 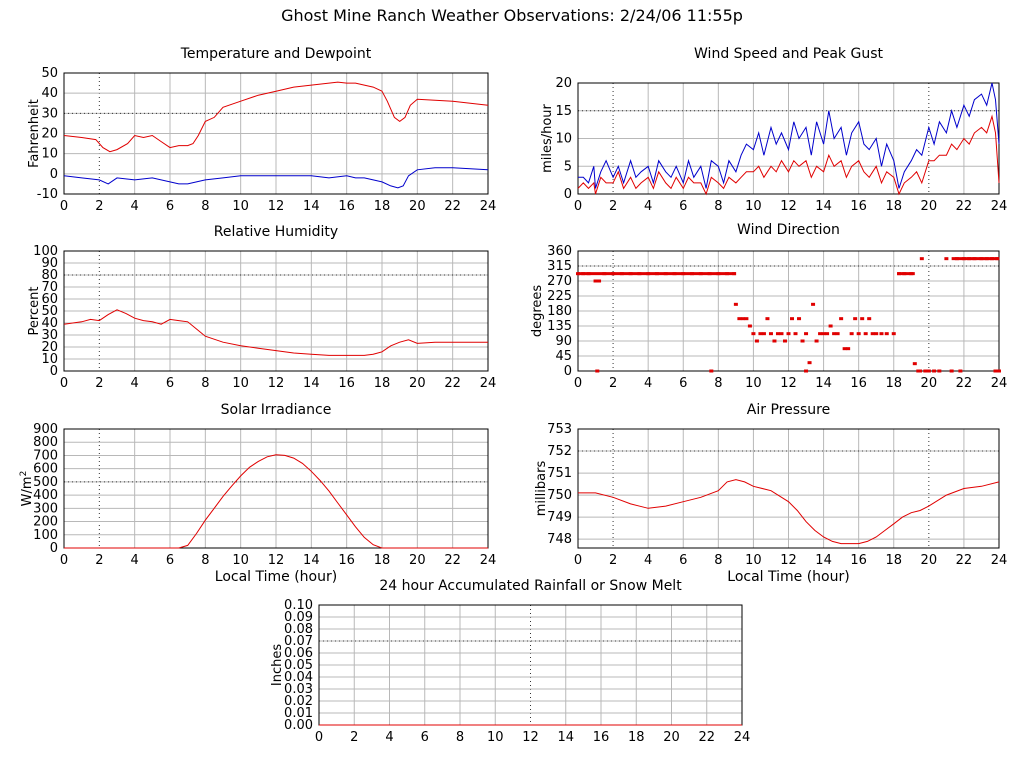 What do you see at coordinates (205, 383) in the screenshot?
I see `humidity-x-tick-label: 8` at bounding box center [205, 383].